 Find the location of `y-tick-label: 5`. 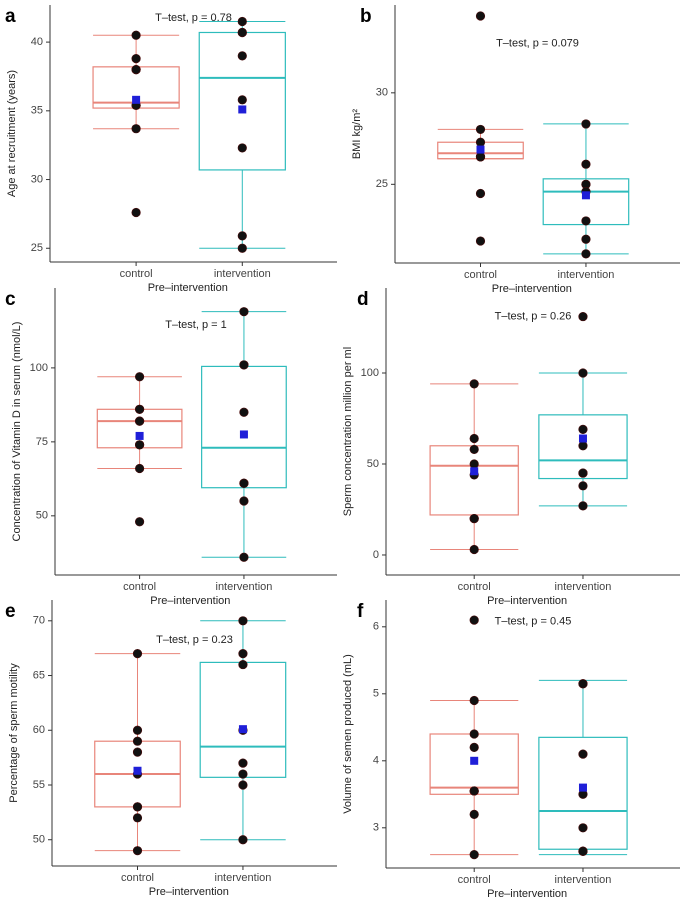

y-tick-label: 5 is located at coordinates (376, 694).